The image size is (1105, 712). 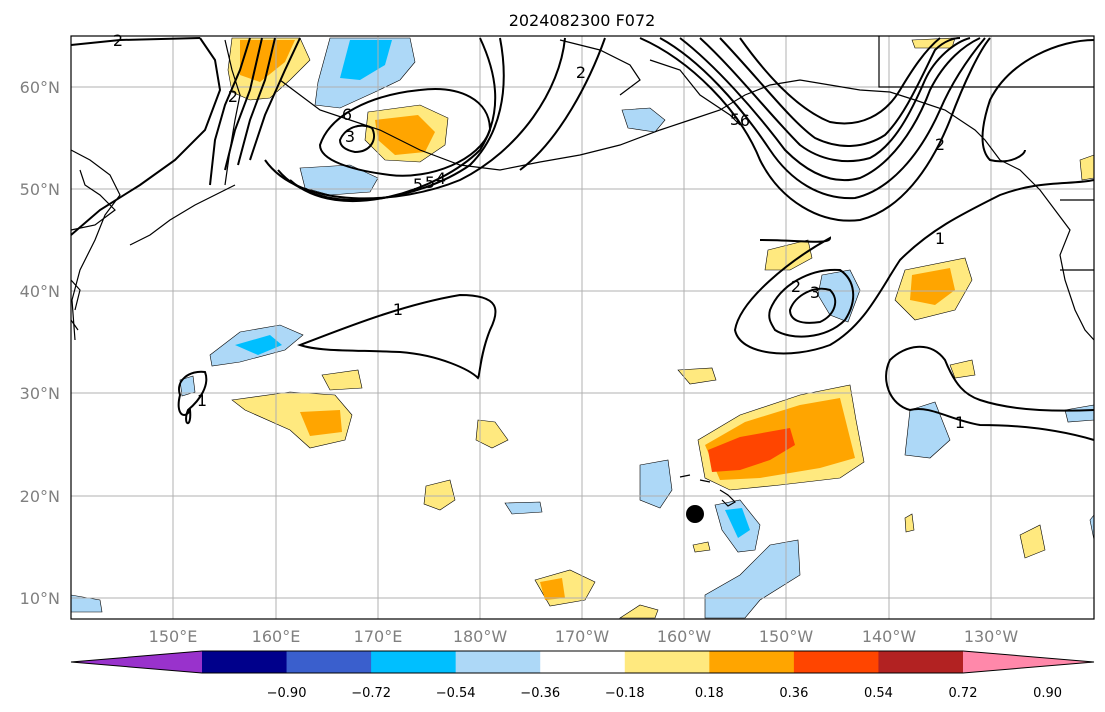 What do you see at coordinates (456, 693) in the screenshot?
I see `colorbar-tick-label: −0.54` at bounding box center [456, 693].